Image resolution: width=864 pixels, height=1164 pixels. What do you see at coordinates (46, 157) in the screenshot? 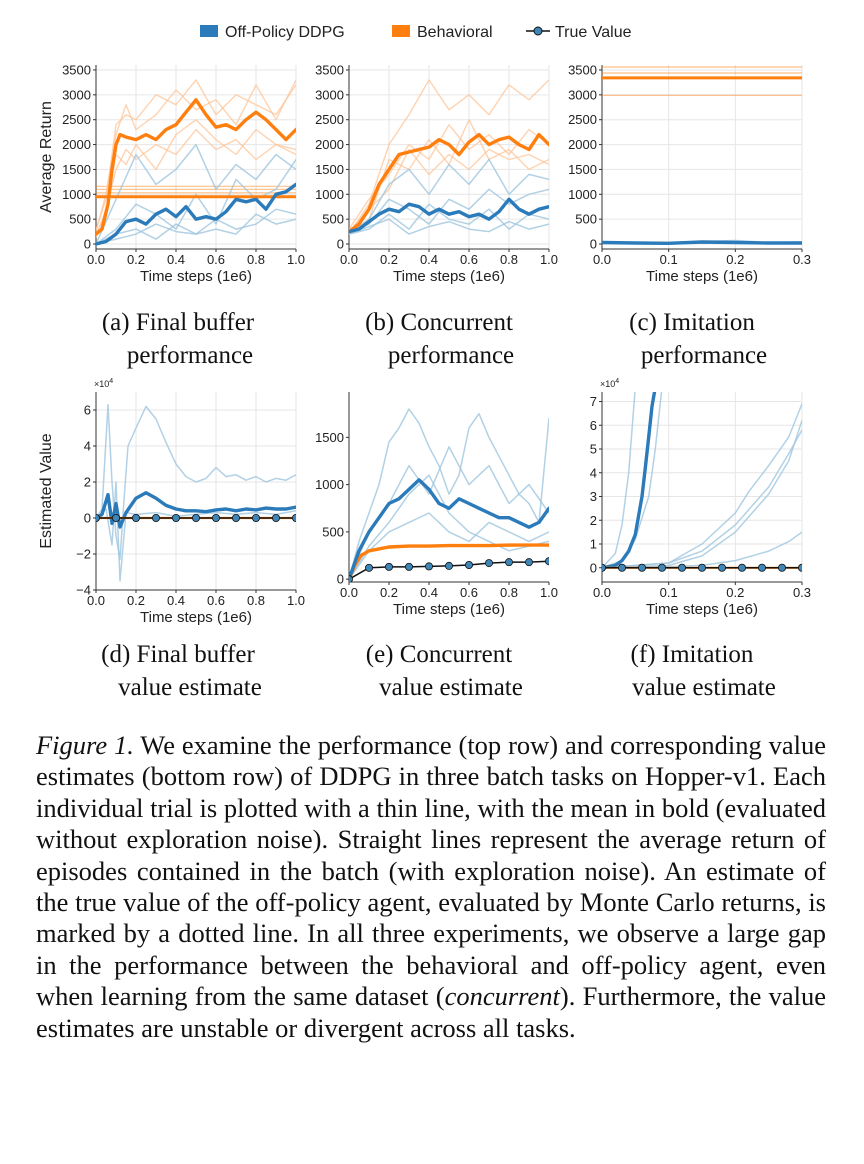
I see `y-axis-label: Average Return` at bounding box center [46, 157].